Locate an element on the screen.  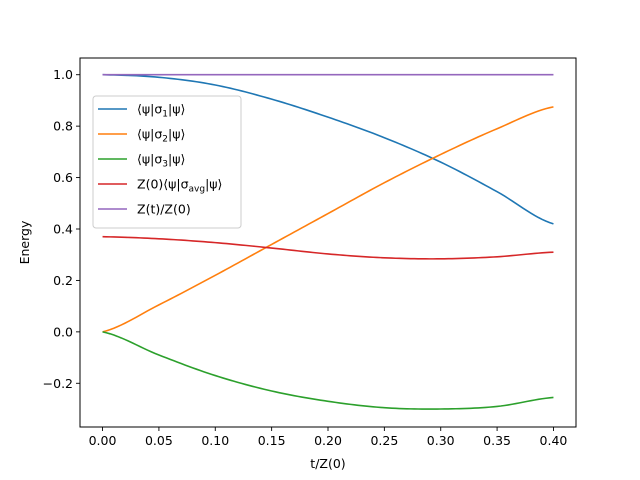
legend-entry: ⟨ψ|σ1|ψ⟩ is located at coordinates (161, 111).